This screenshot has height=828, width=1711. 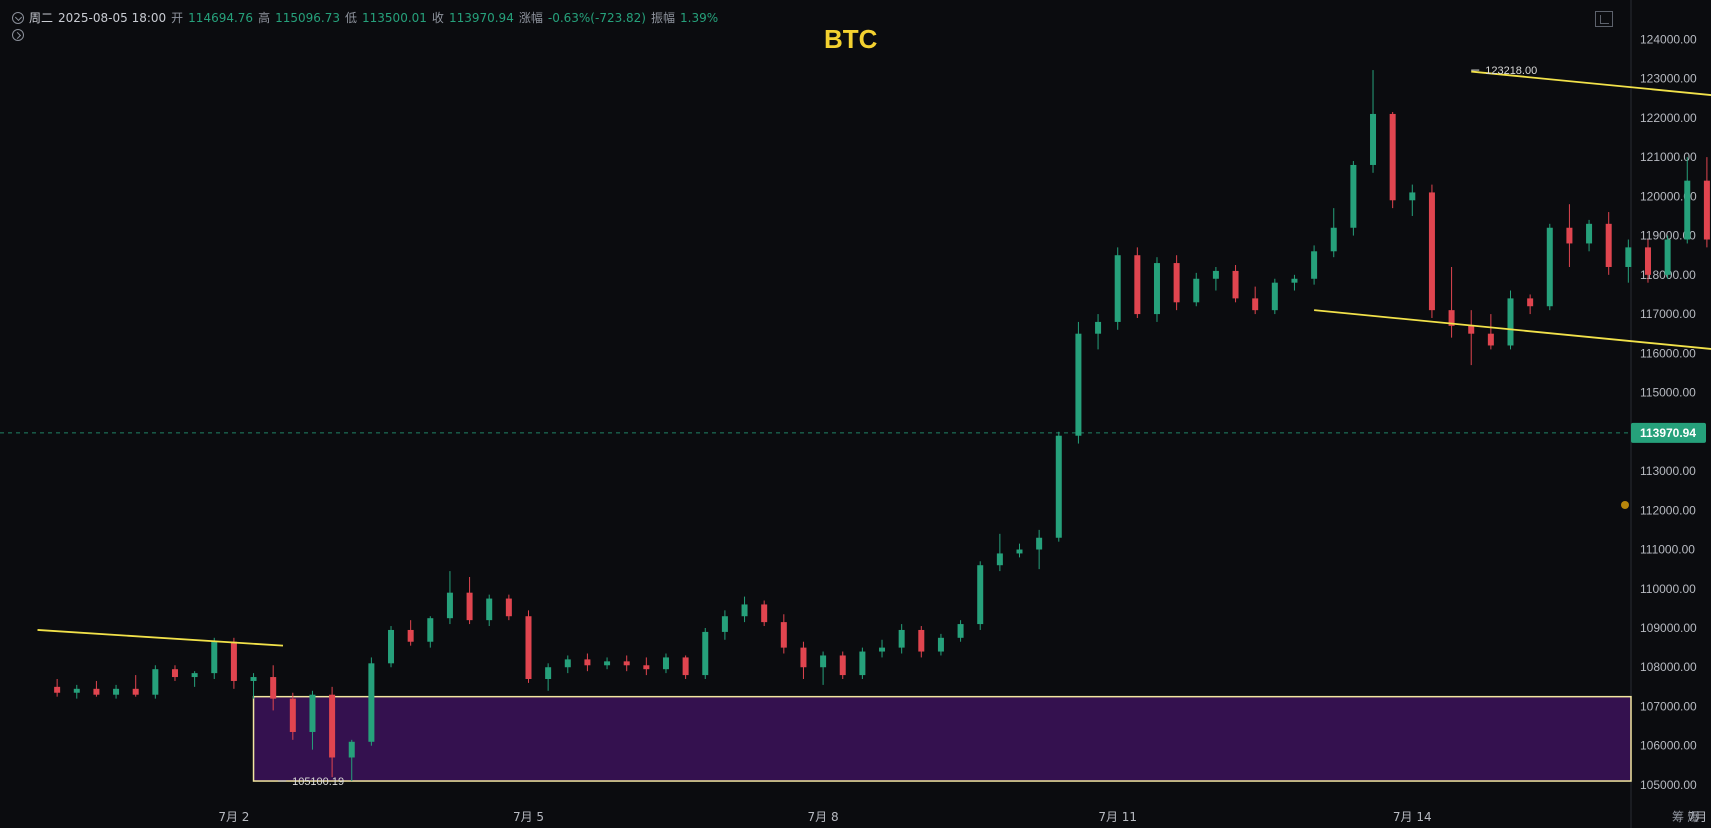 I want to click on y-tick-label: 115000.00, so click(x=1668, y=393).